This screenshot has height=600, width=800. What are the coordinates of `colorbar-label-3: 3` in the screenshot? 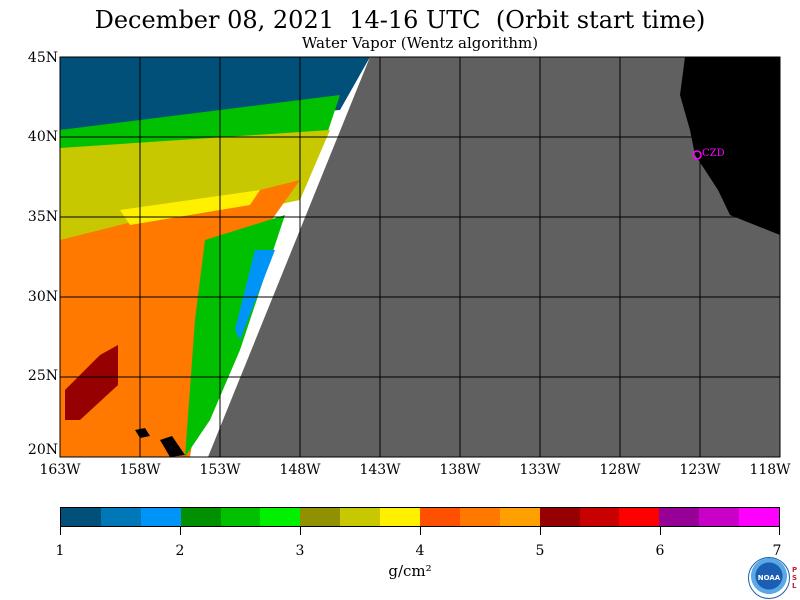 It's located at (300, 551).